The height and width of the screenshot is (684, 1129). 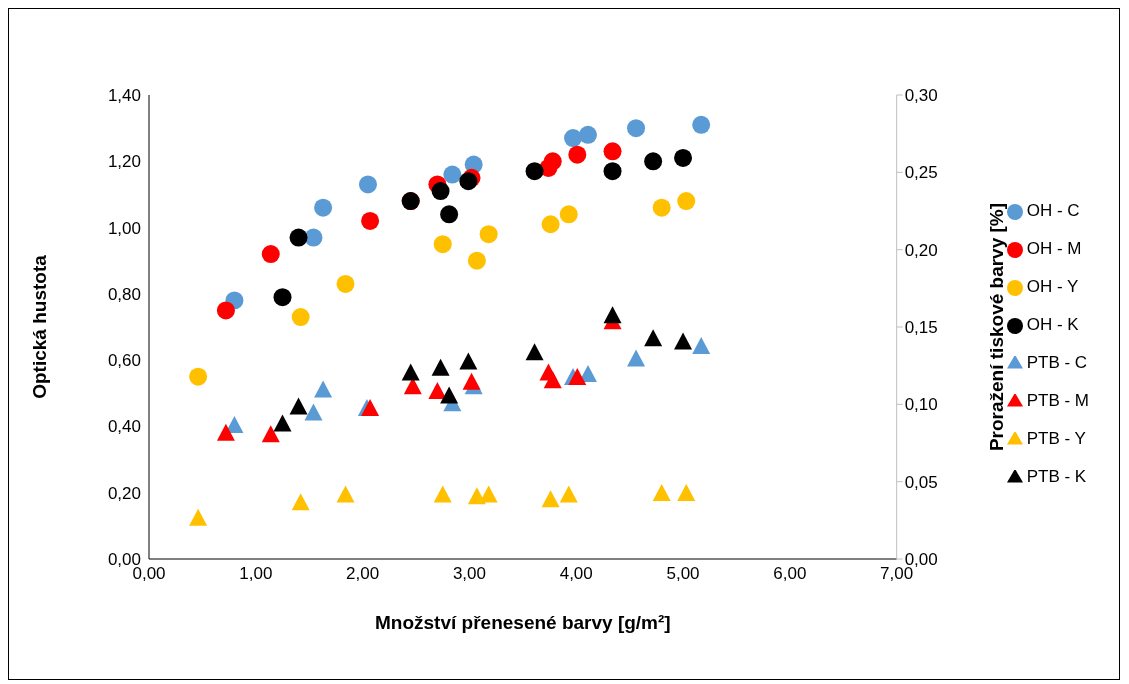 I want to click on y-tick-label: 0,40, so click(x=124, y=427).